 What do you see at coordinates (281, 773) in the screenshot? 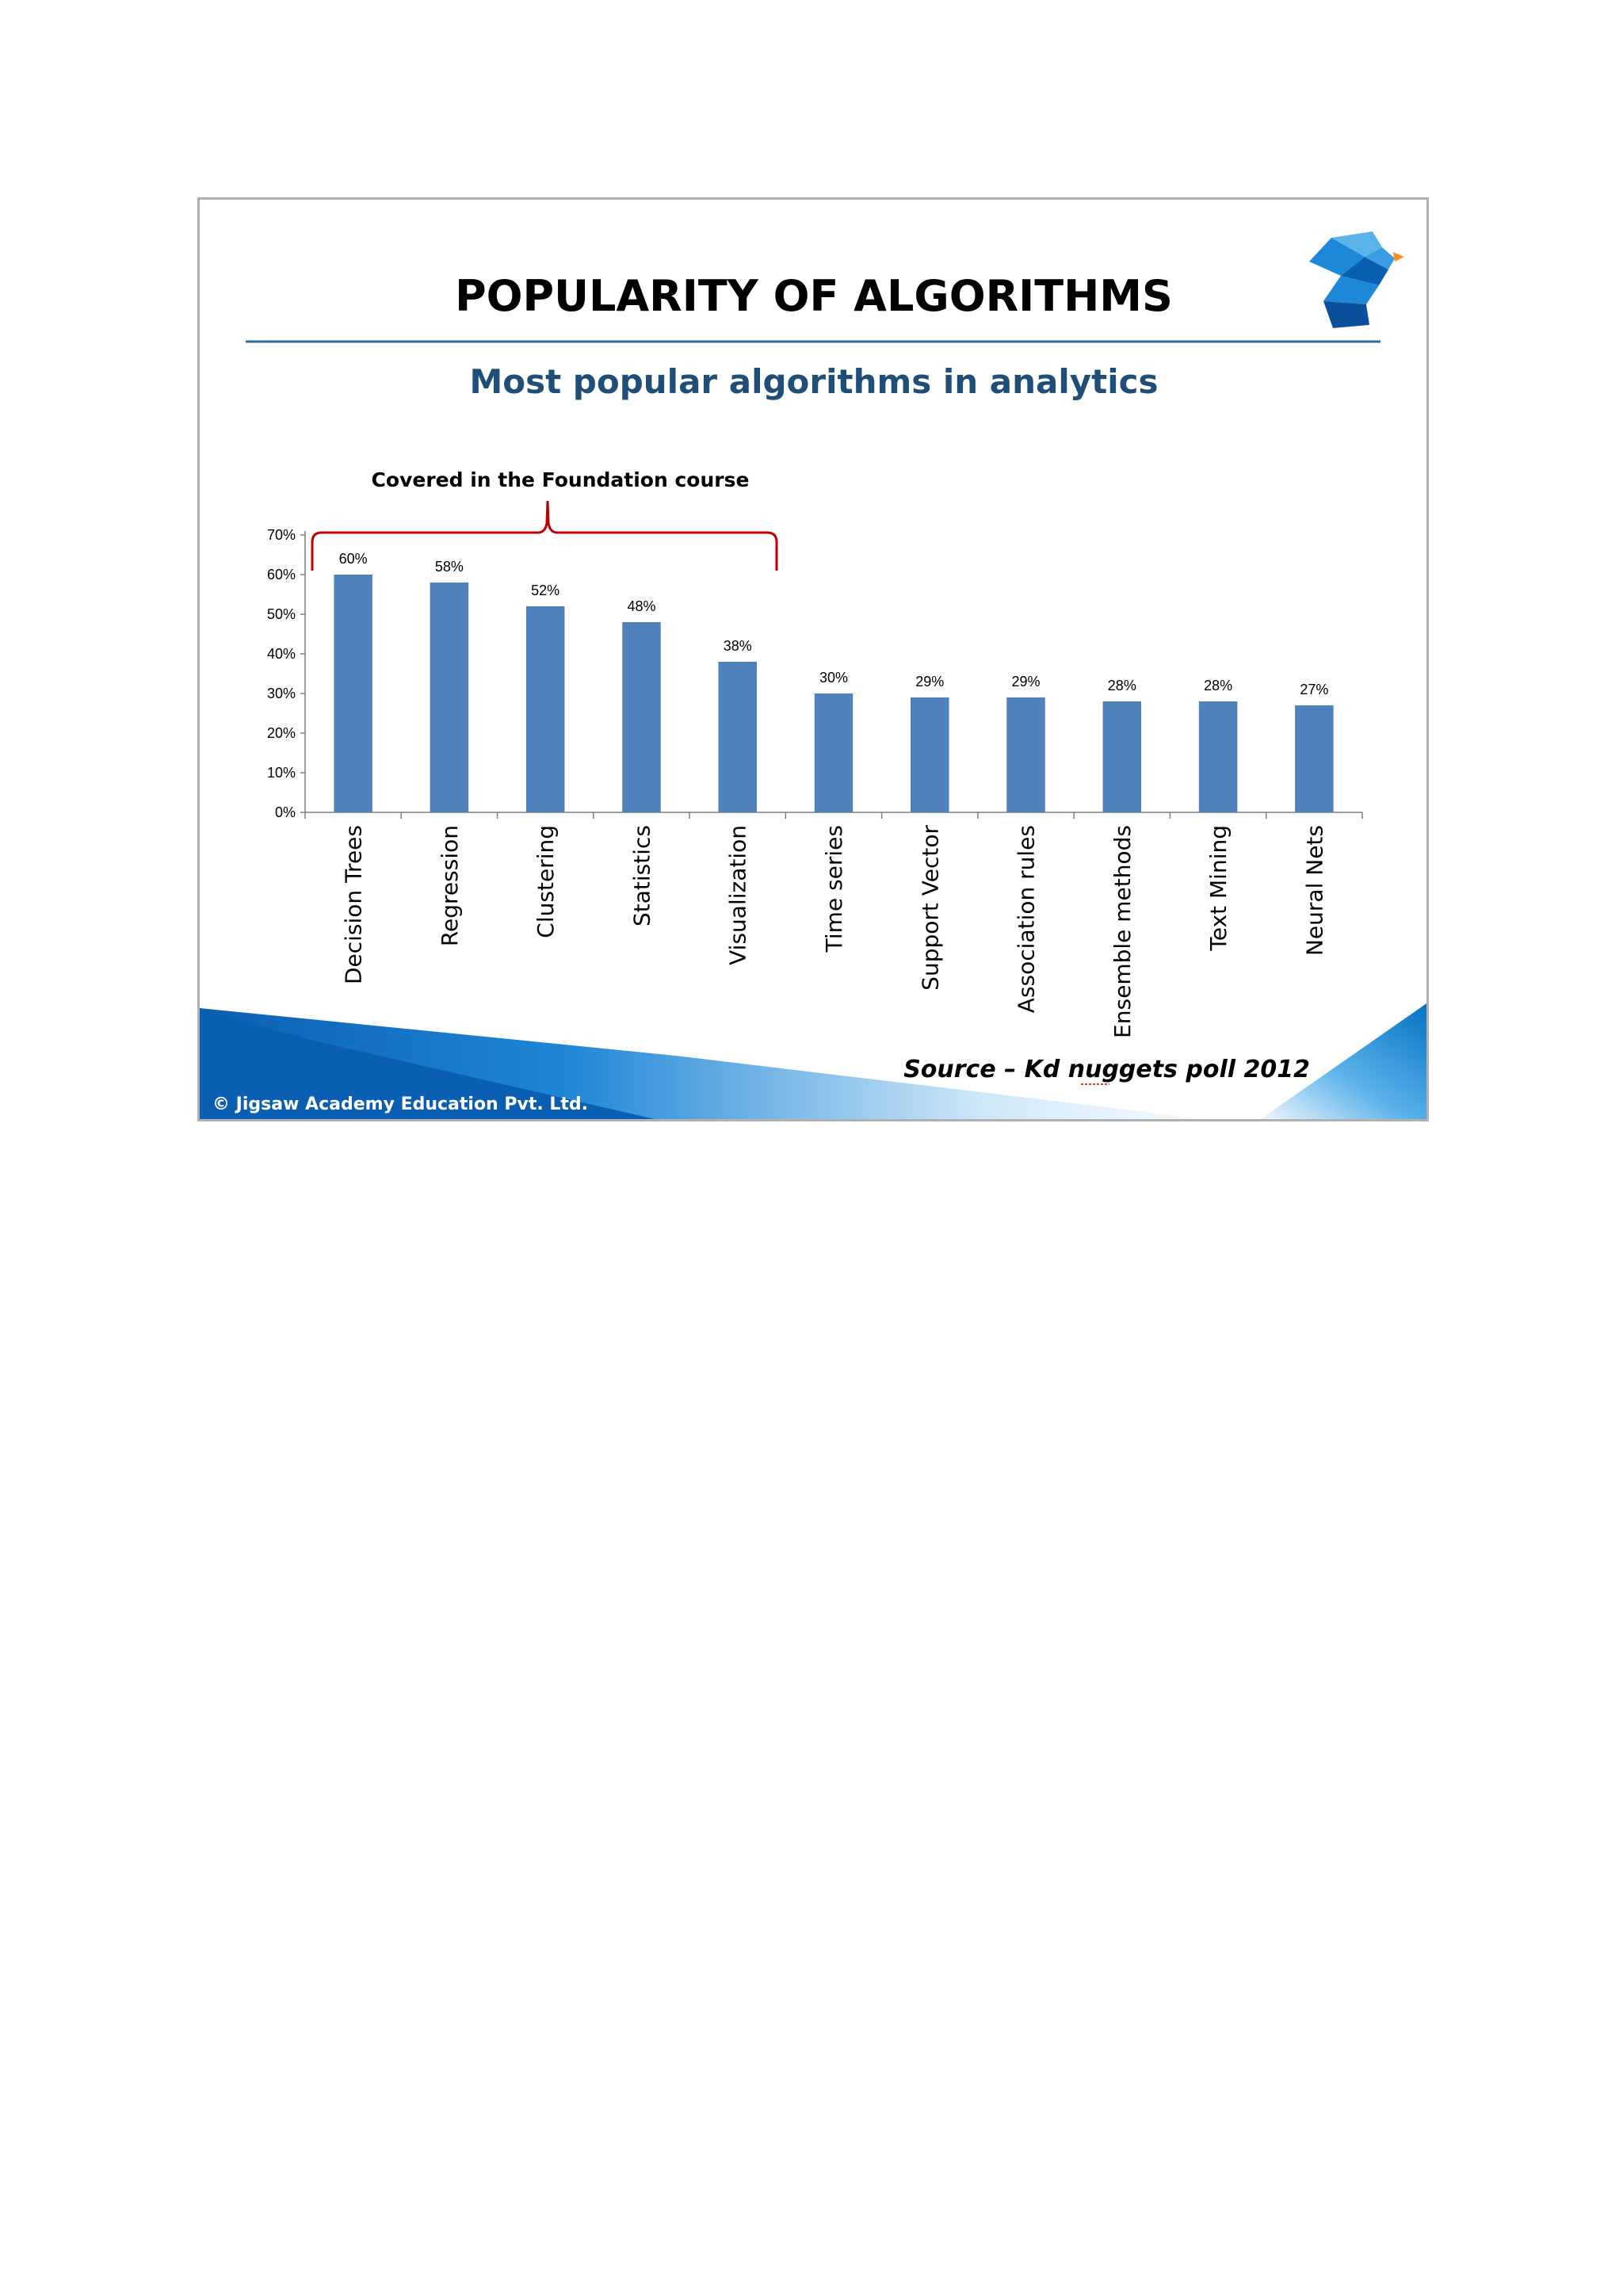
I see `y-tick-label: 10%` at bounding box center [281, 773].